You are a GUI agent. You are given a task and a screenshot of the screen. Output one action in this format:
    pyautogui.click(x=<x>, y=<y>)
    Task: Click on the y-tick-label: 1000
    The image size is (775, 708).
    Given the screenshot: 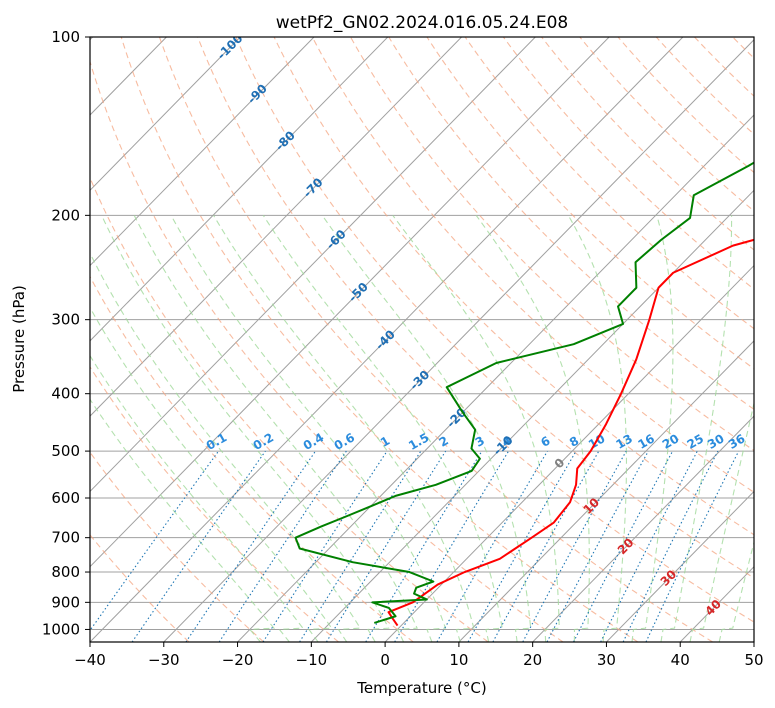 What is the action you would take?
    pyautogui.click(x=61, y=629)
    